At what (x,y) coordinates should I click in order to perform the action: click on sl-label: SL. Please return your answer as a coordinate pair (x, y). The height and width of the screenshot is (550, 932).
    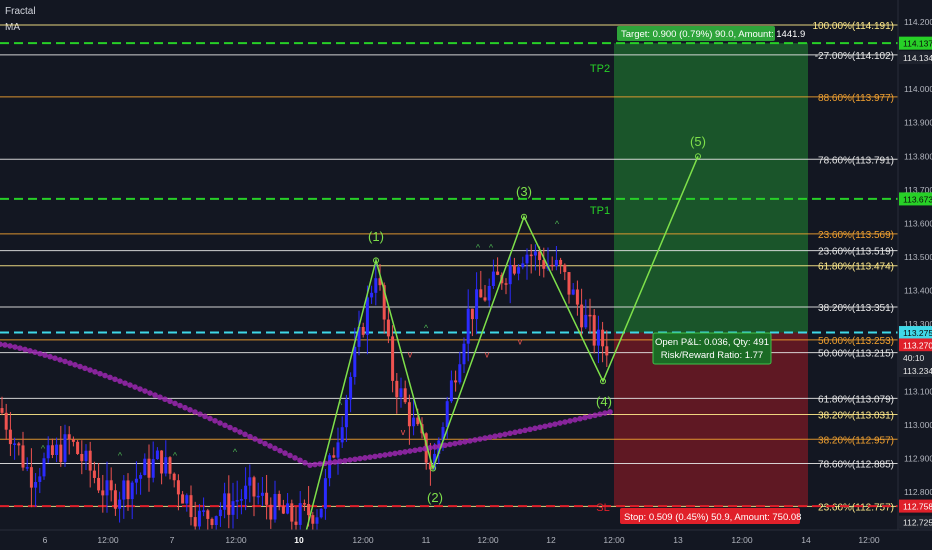
    Looking at the image, I should click on (602, 508).